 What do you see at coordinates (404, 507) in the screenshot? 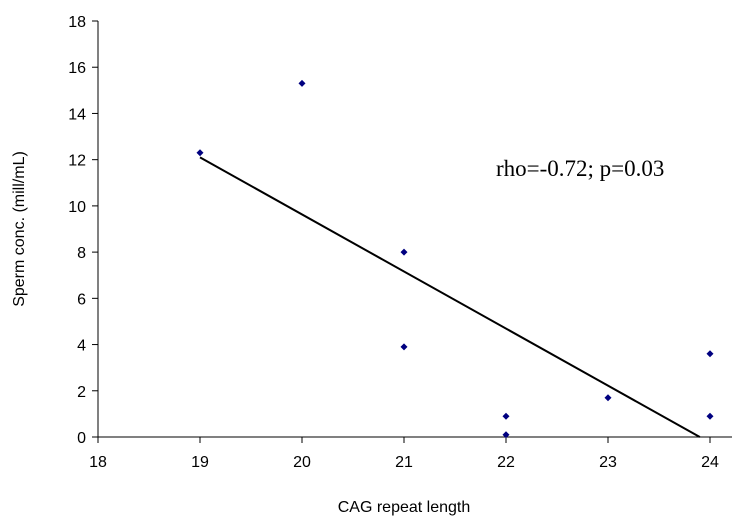
I see `x-axis-title: CAG repeat length` at bounding box center [404, 507].